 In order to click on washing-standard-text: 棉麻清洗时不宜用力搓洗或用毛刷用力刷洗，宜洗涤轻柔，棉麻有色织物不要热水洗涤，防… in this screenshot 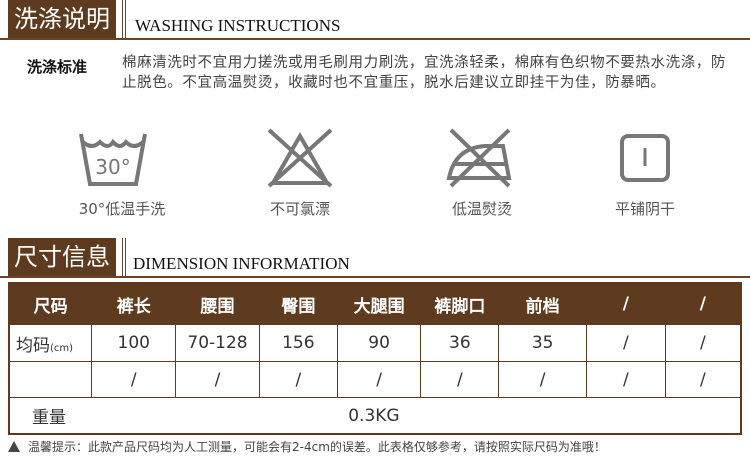, I will do `click(424, 73)`.